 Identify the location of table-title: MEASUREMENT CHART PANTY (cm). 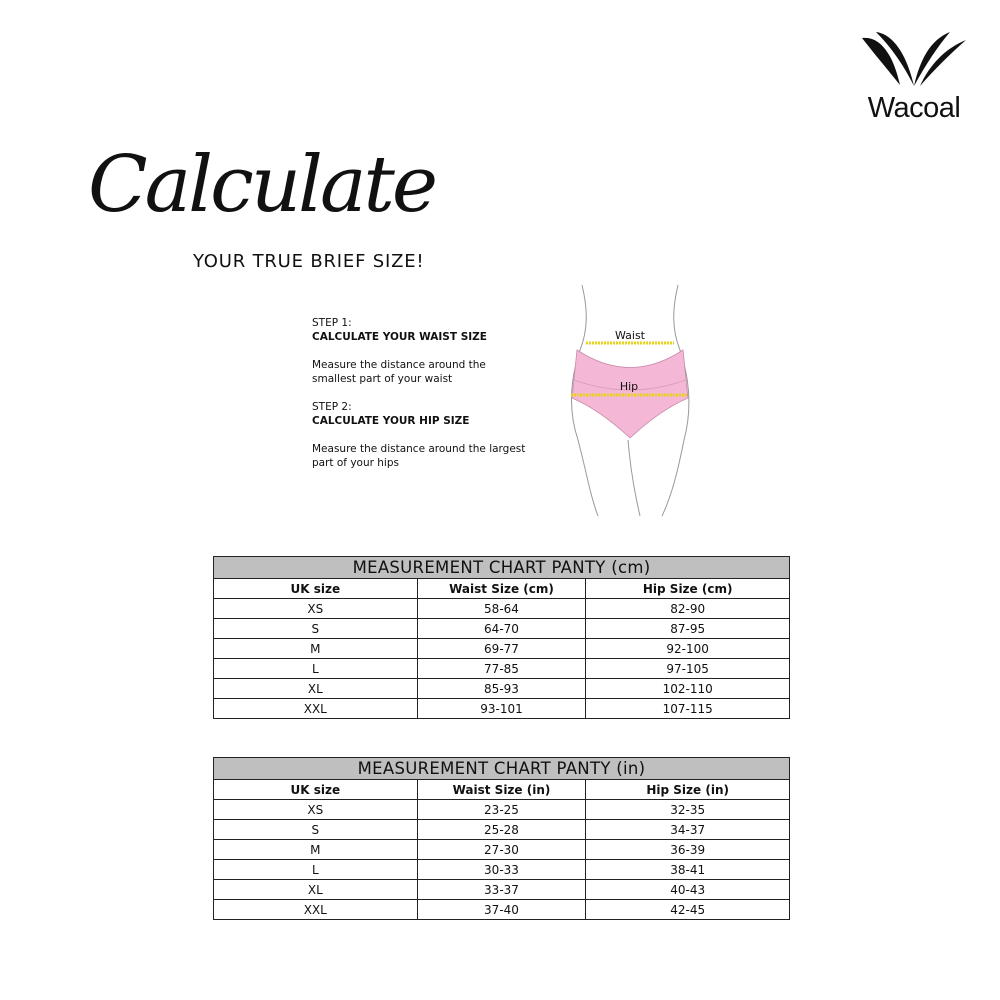
(501, 567).